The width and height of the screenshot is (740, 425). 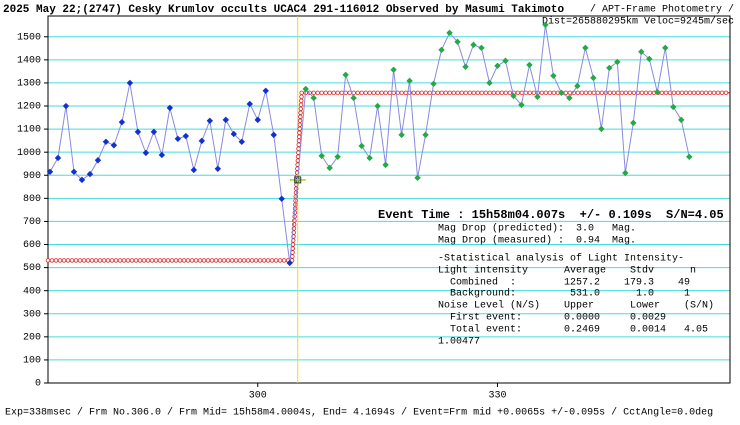 What do you see at coordinates (258, 396) in the screenshot?
I see `x-tick-label: 300` at bounding box center [258, 396].